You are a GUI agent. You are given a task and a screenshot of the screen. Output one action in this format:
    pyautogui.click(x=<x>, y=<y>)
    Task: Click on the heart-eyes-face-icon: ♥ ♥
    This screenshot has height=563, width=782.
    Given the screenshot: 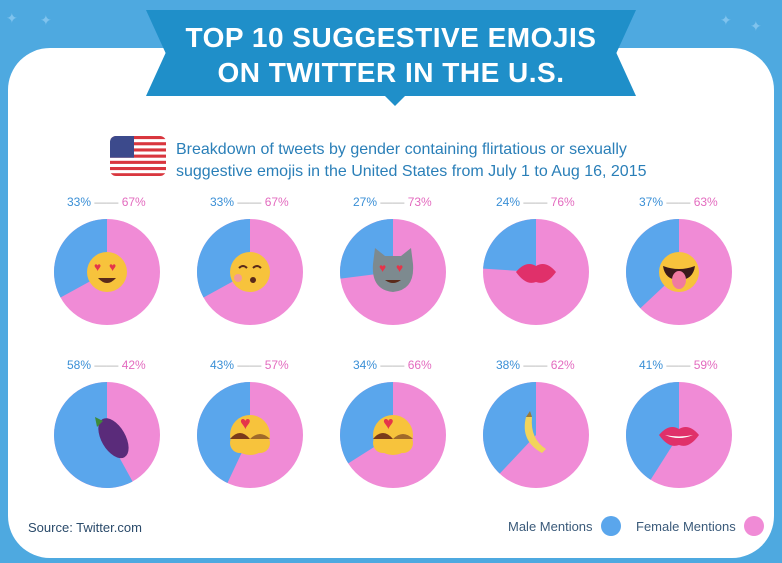 What is the action you would take?
    pyautogui.click(x=107, y=272)
    